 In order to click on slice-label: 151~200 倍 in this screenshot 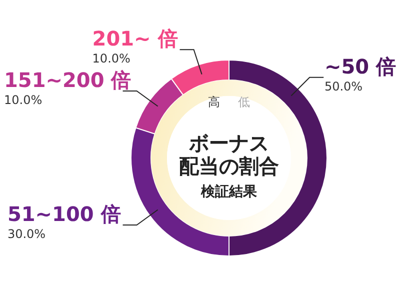, I will do `click(68, 80)`.